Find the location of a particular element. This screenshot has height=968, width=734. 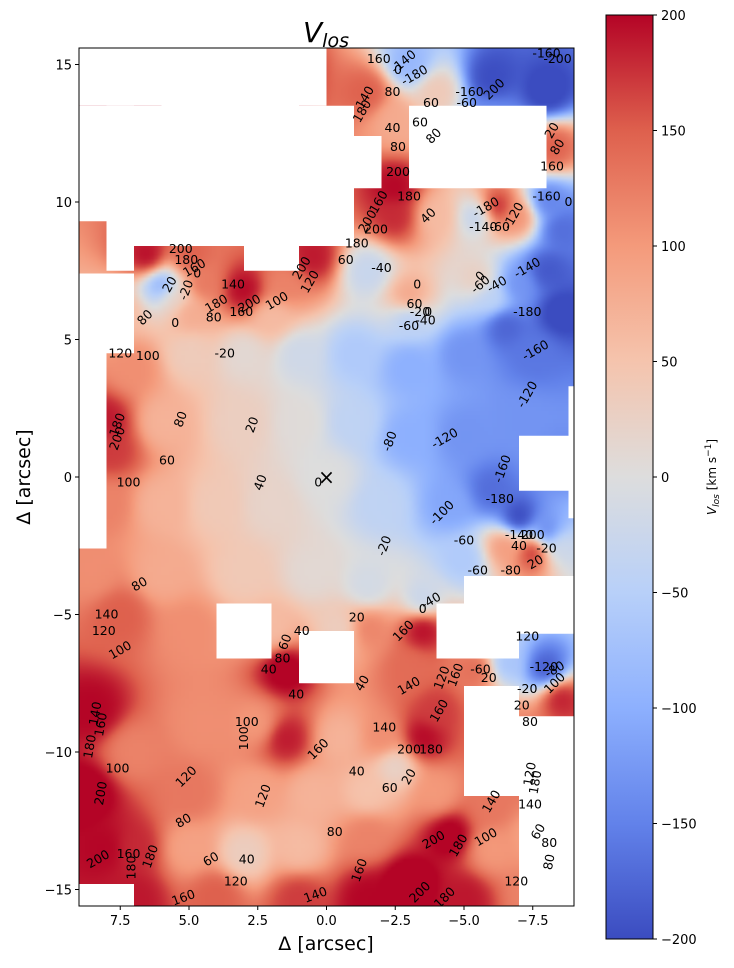

colorbar-label: Vlos [km s−1] is located at coordinates (713, 477).